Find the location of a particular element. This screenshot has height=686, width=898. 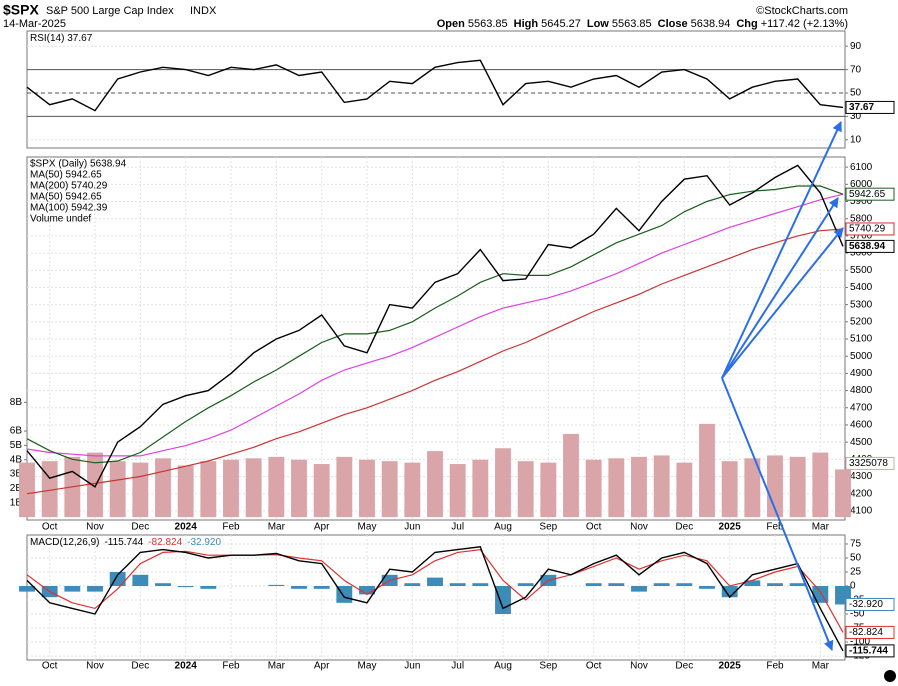

legend-entry: MA(200) 5740.29 is located at coordinates (69, 186).